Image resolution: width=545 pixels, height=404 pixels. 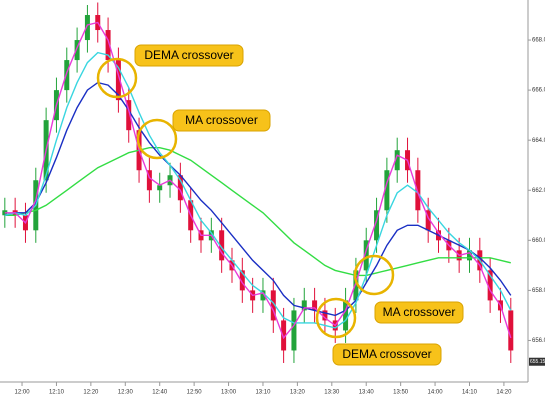 I want to click on y-tick-label: 658.00, so click(x=538, y=291).